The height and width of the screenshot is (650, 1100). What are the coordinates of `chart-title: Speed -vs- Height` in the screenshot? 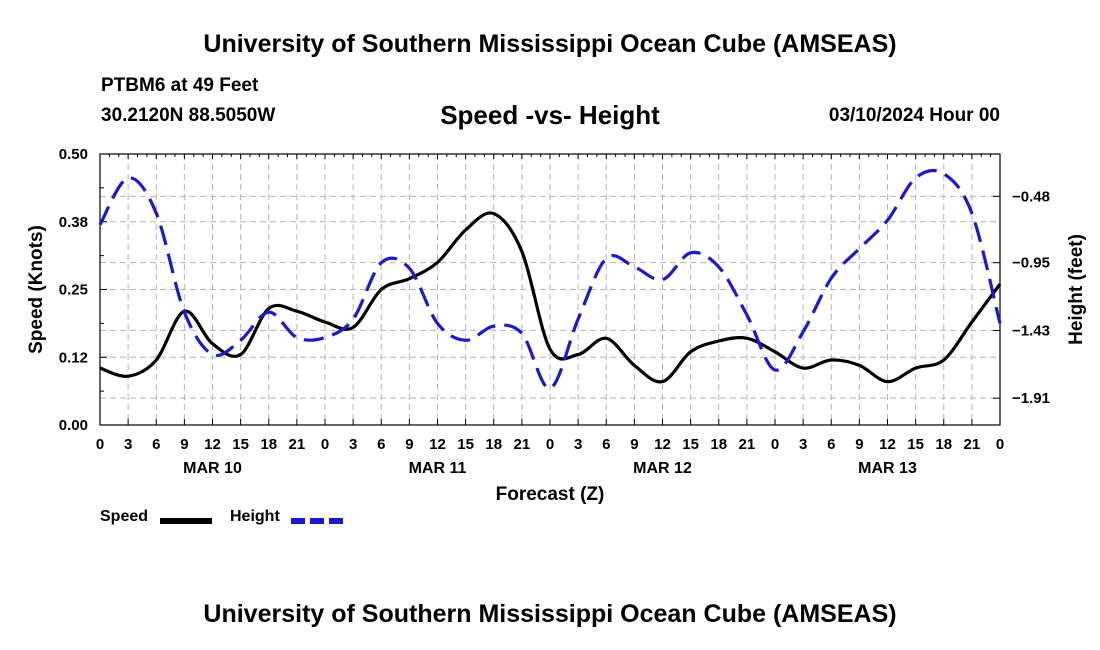 It's located at (550, 115).